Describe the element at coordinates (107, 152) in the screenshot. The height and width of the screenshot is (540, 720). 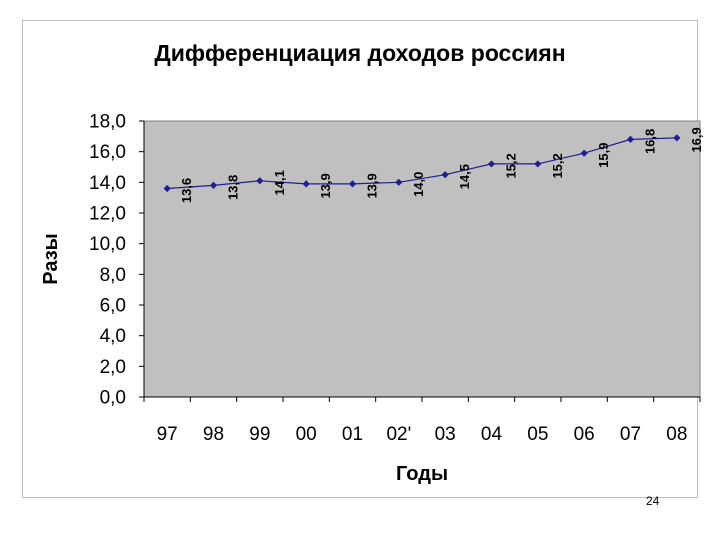
I see `y-tick-label: 16,0` at that location.